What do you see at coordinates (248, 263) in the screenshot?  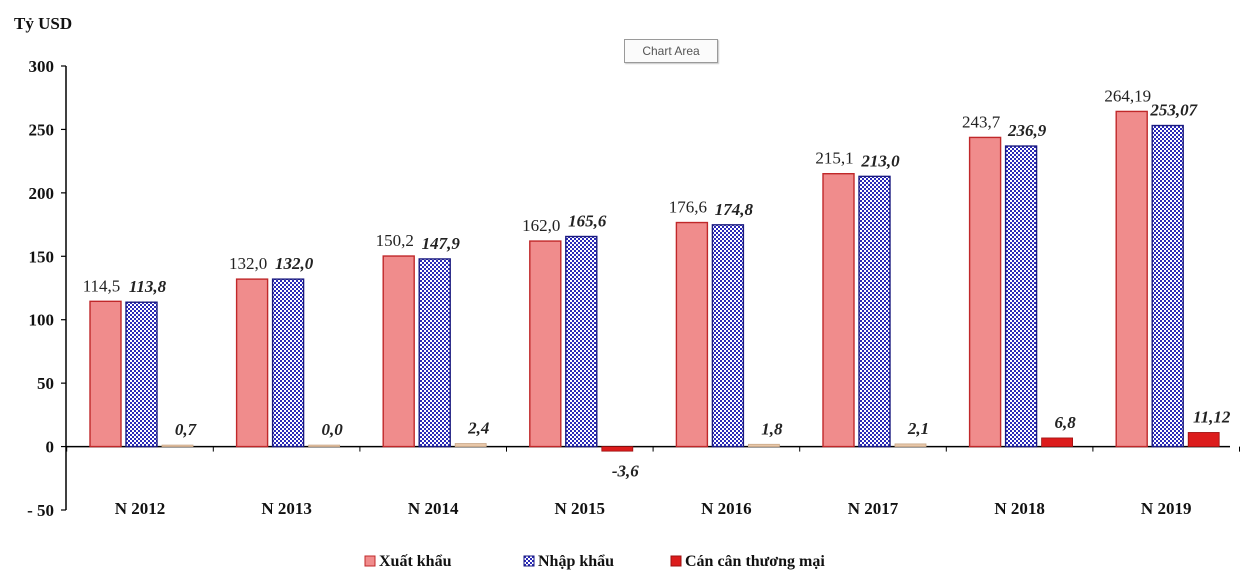 I see `export-data-label: 132,0` at bounding box center [248, 263].